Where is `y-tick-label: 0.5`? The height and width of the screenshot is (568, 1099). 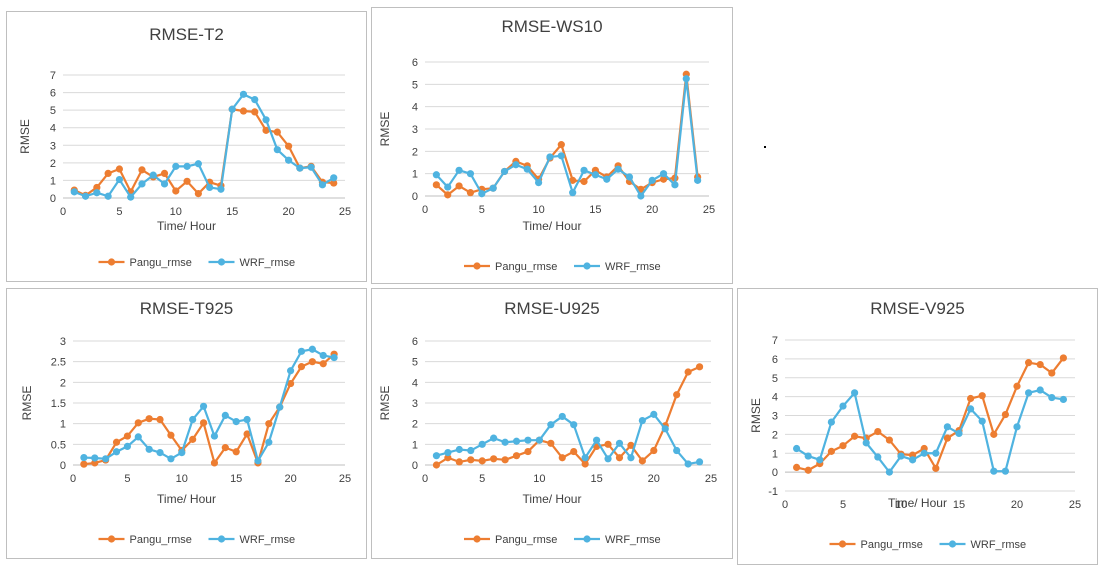
y-tick-label: 0.5 is located at coordinates (58, 445).